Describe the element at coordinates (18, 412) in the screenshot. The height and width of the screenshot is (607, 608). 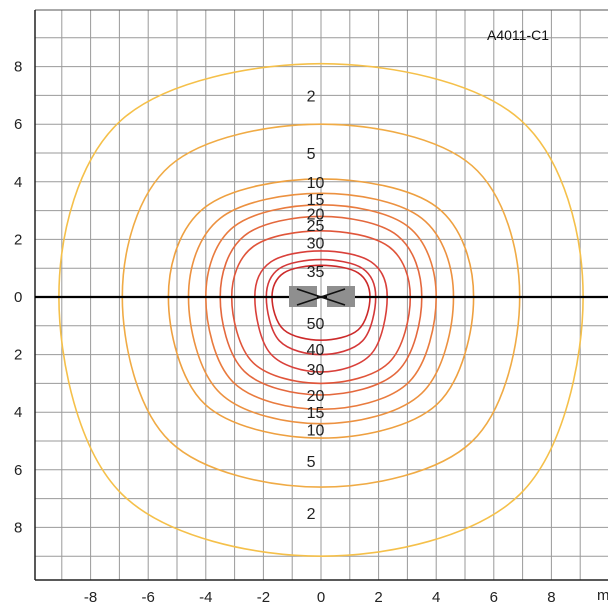
I see `y-tick-label-lower: 4` at that location.